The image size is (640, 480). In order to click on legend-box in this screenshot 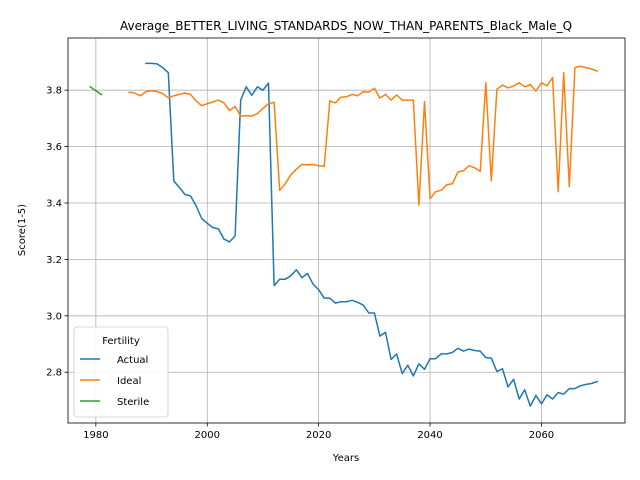, I will do `click(121, 372)`.